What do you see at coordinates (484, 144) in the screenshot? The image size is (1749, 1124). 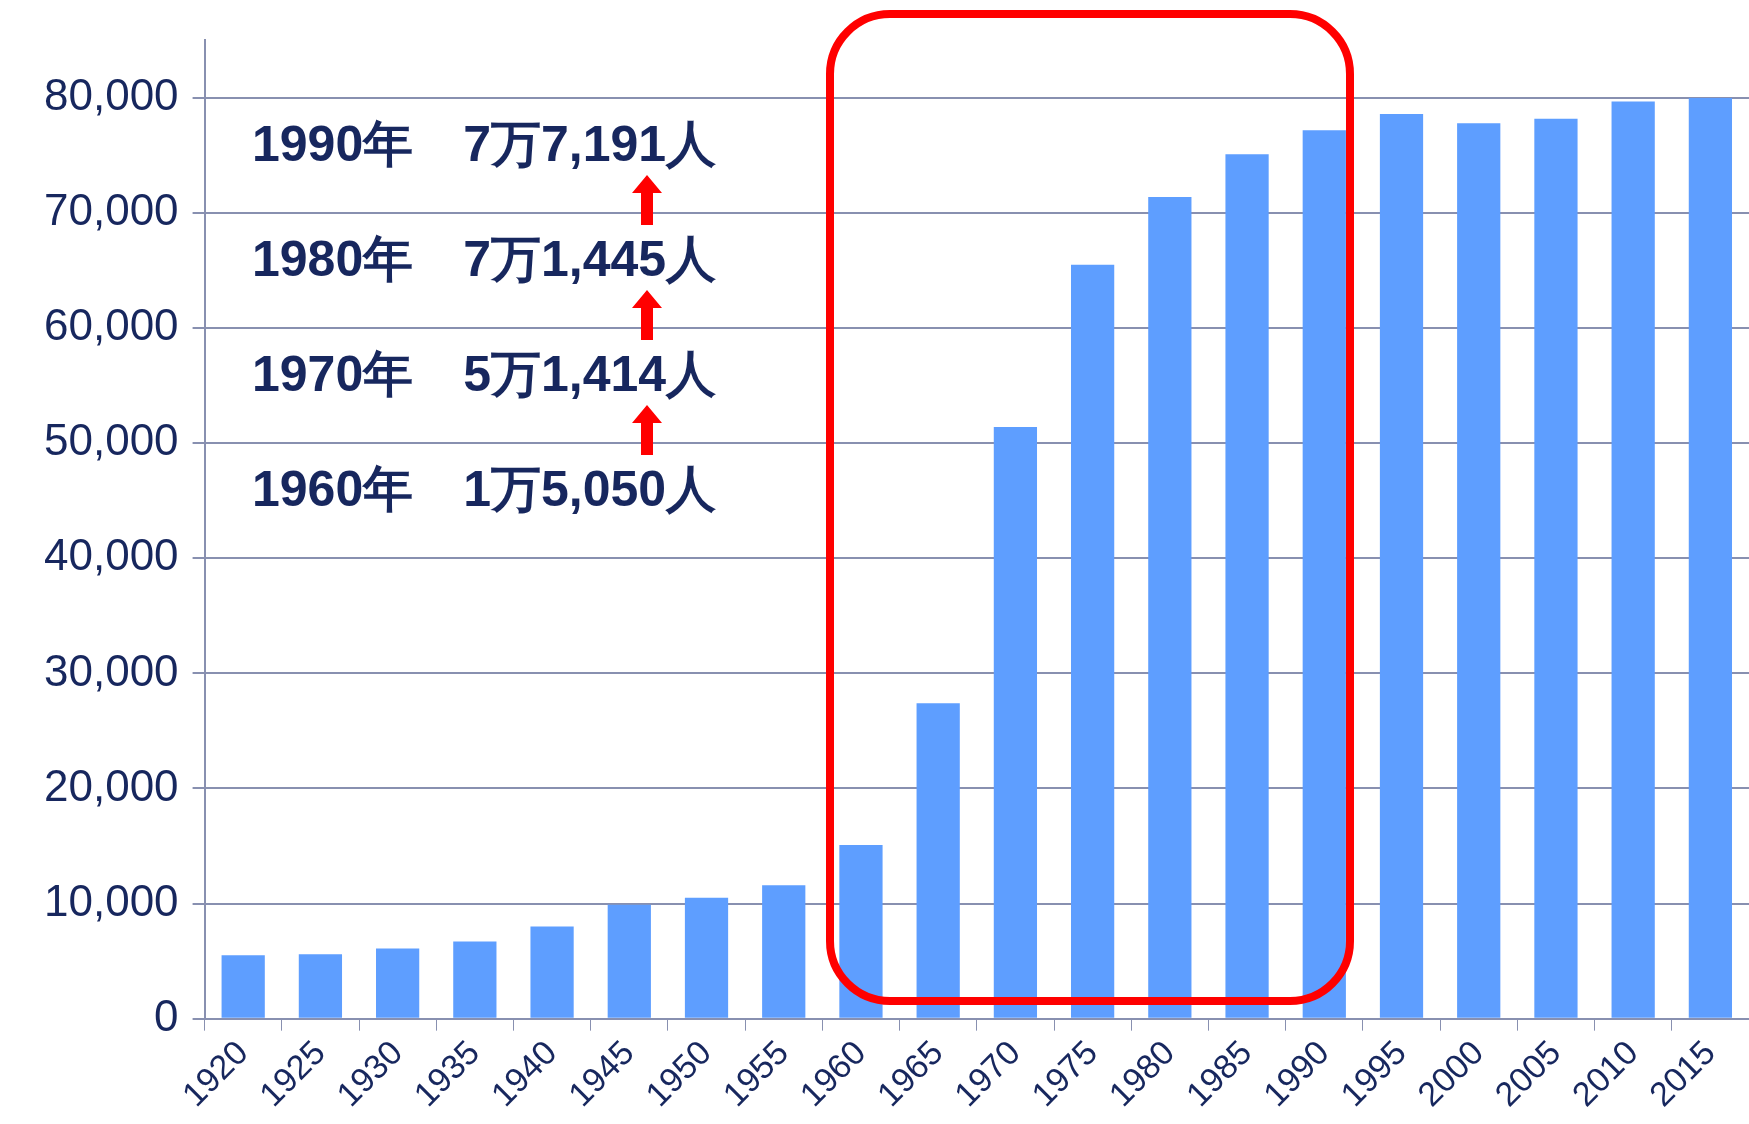 I see `annotation: 1990年 7万7,191人` at bounding box center [484, 144].